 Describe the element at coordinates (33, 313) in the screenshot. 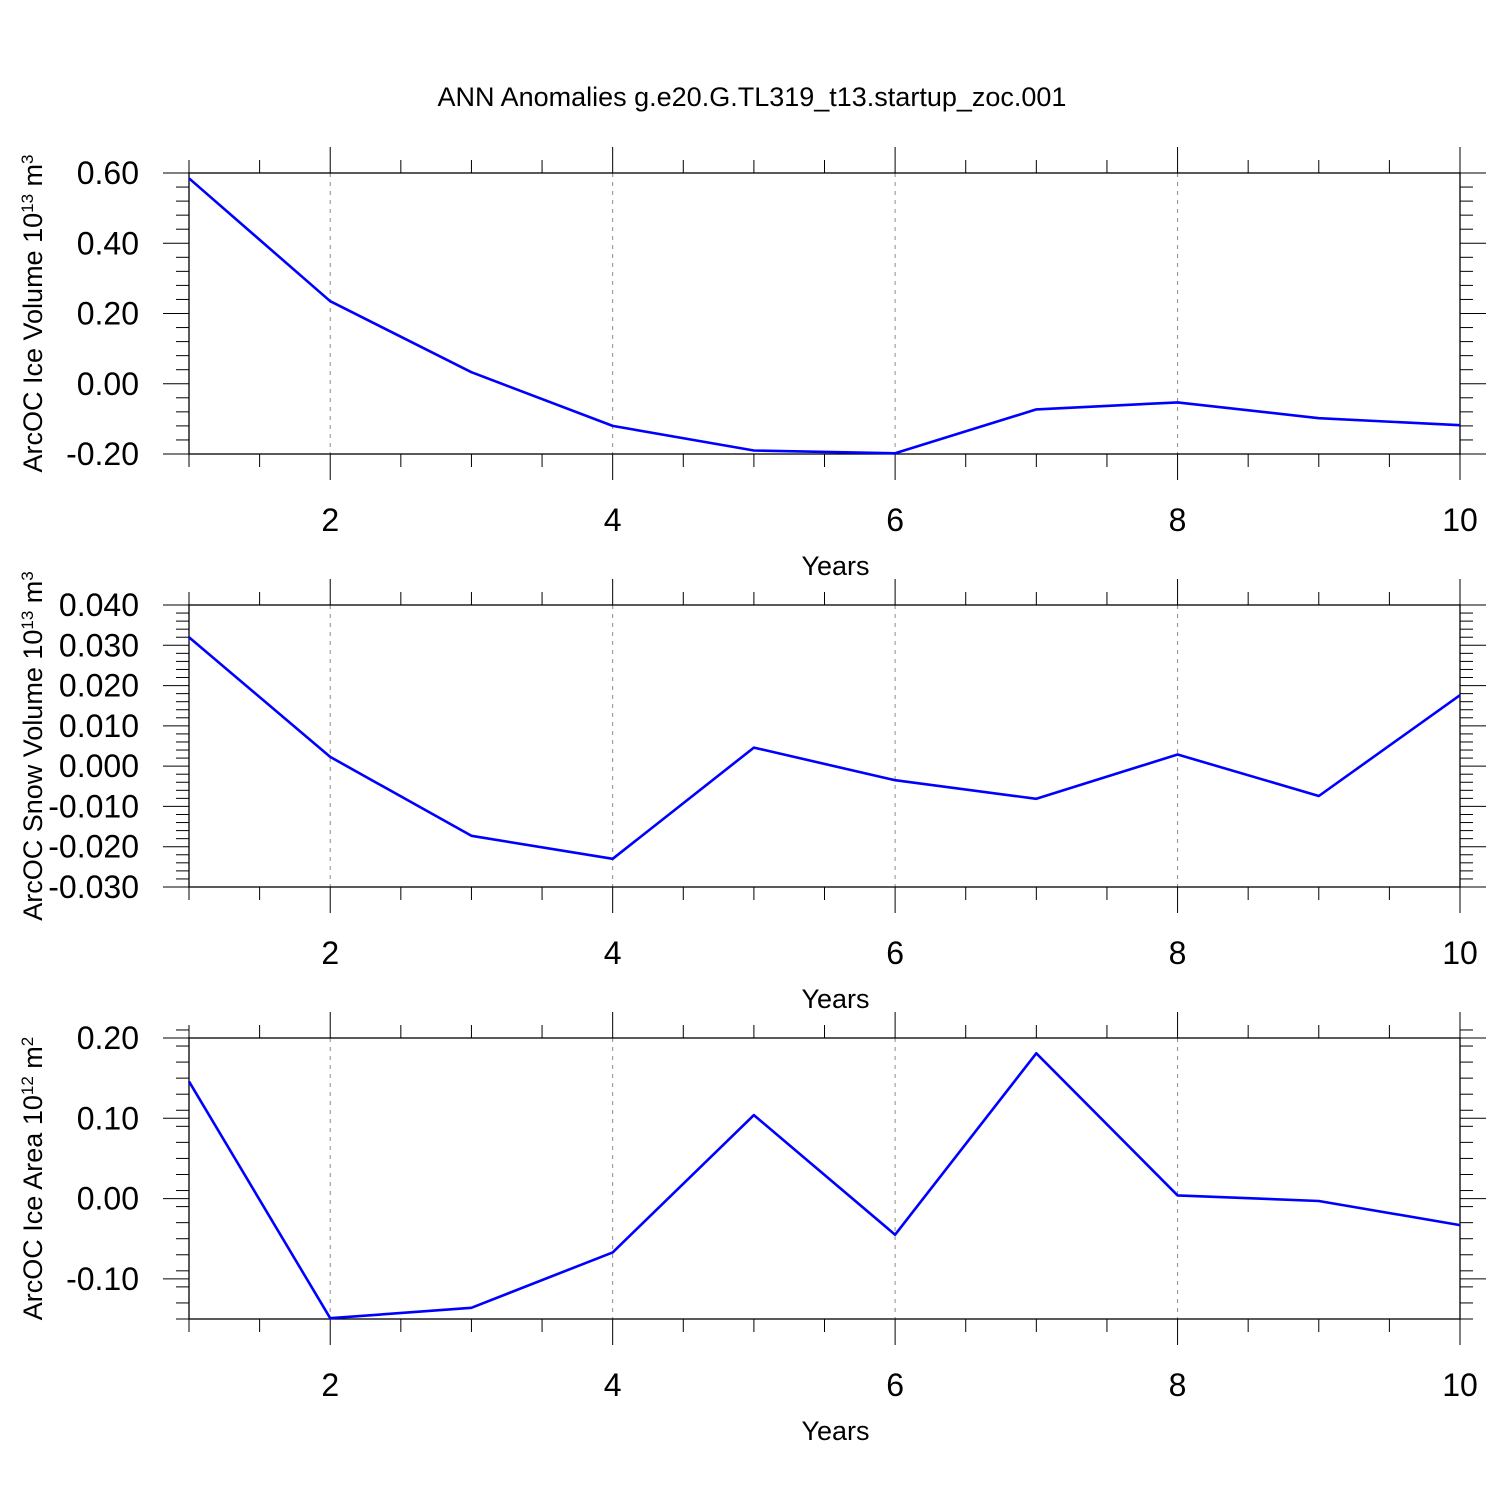

I see `y-axis-title: ArcOC Ice Volume 1013 m3` at that location.